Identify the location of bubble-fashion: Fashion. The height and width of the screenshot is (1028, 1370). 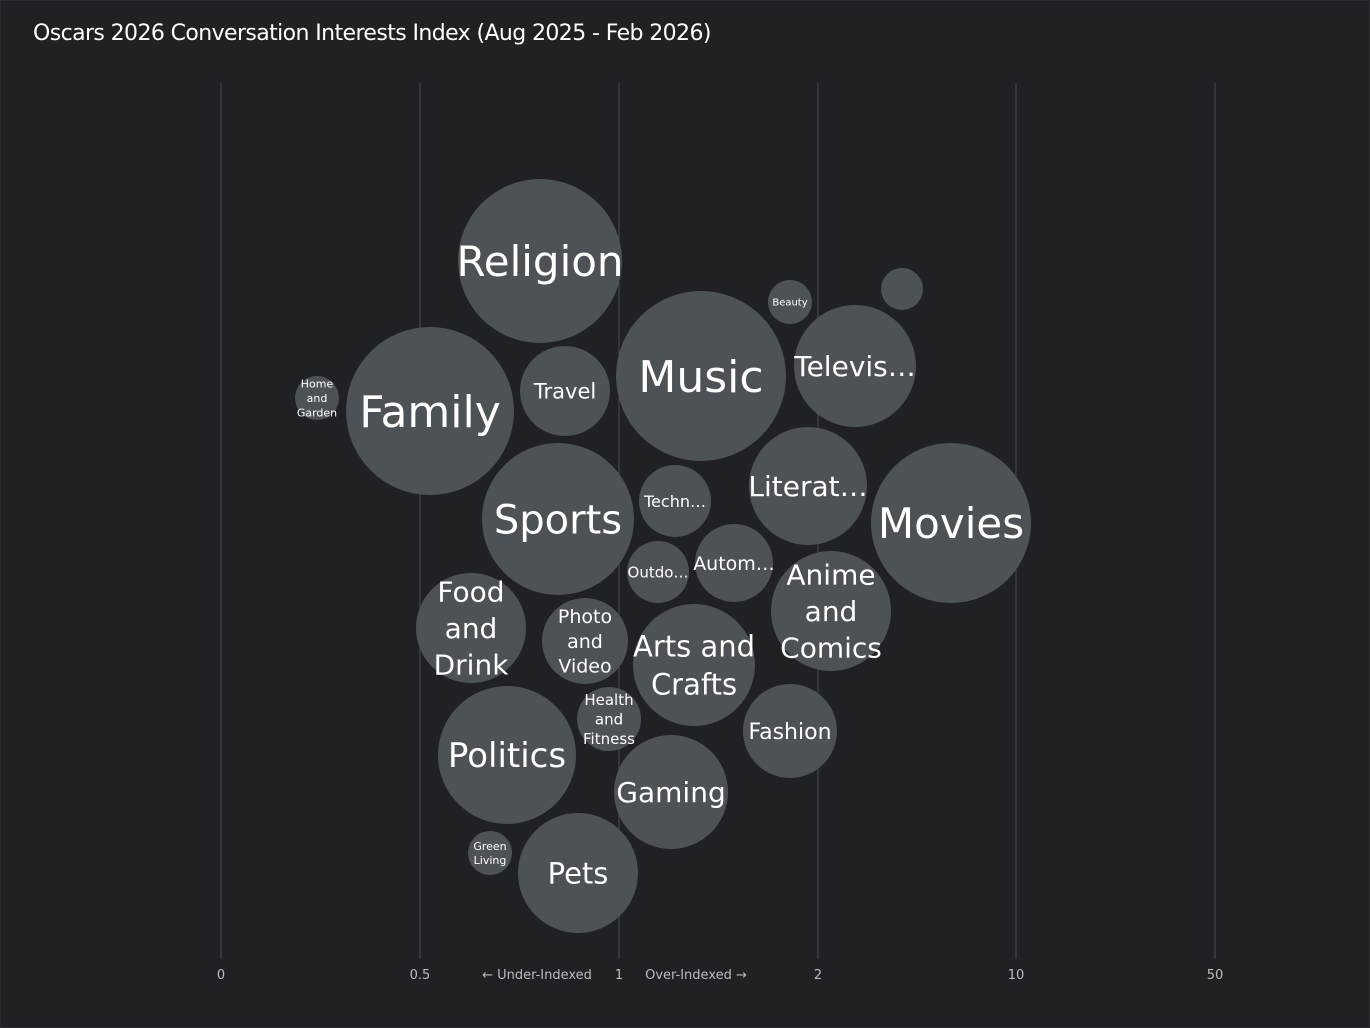
(790, 731).